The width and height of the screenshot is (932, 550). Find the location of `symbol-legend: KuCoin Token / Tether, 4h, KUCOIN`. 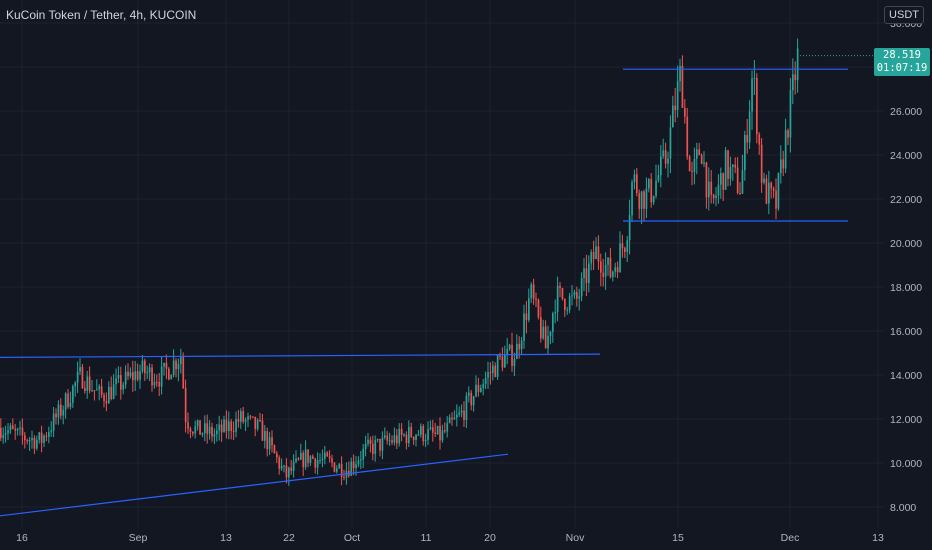

symbol-legend: KuCoin Token / Tether, 4h, KUCOIN is located at coordinates (101, 15).